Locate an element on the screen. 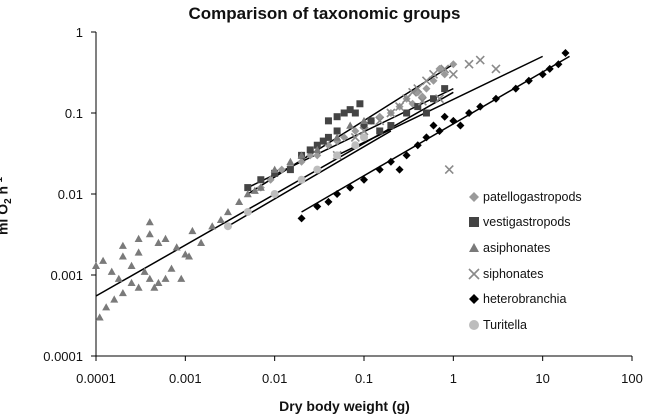 Image resolution: width=649 pixels, height=419 pixels. legend-label: patellogastropods is located at coordinates (532, 196).